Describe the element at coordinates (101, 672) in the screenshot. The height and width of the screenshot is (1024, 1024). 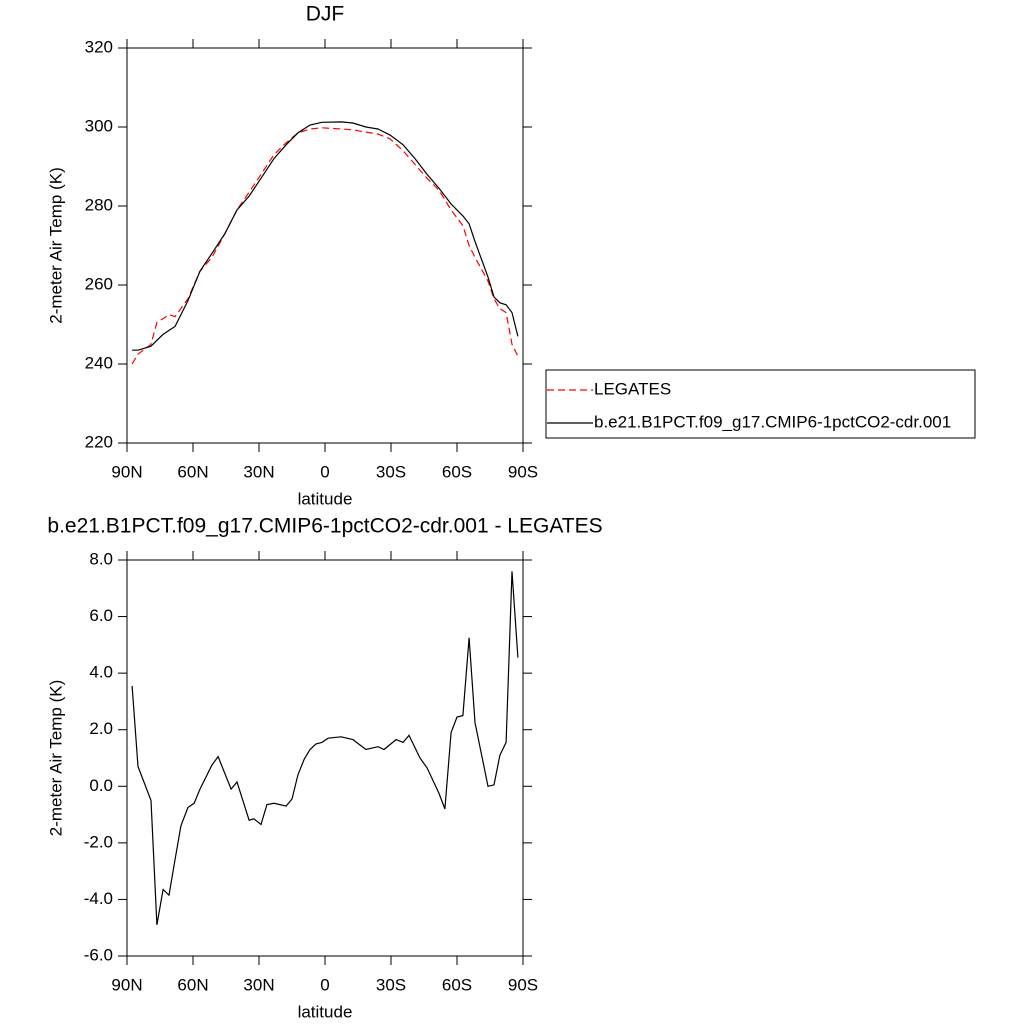
I see `y-tick-label: 4.0` at that location.